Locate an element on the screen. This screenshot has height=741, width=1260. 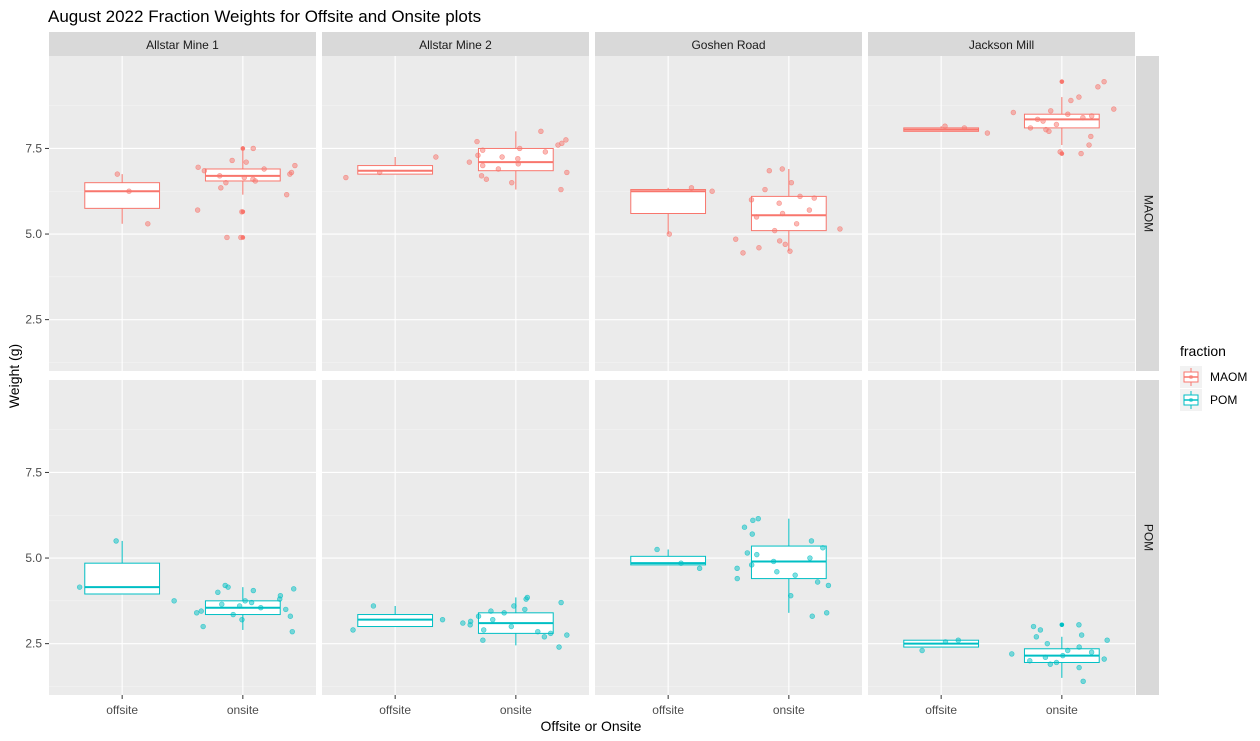
outlier-point is located at coordinates (1062, 625).